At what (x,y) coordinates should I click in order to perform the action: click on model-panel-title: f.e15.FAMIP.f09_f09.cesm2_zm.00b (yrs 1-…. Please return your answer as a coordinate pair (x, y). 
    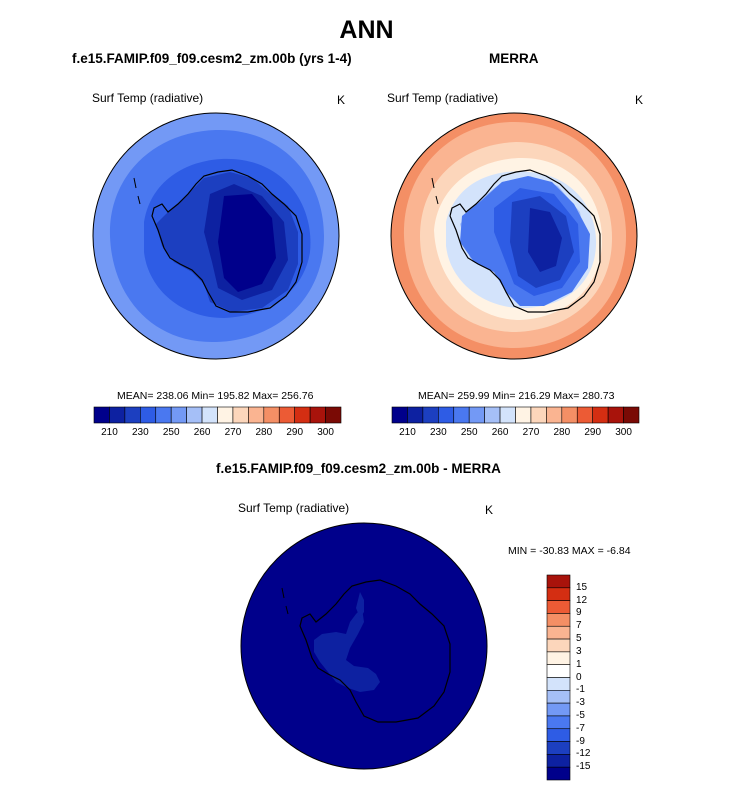
    Looking at the image, I should click on (212, 58).